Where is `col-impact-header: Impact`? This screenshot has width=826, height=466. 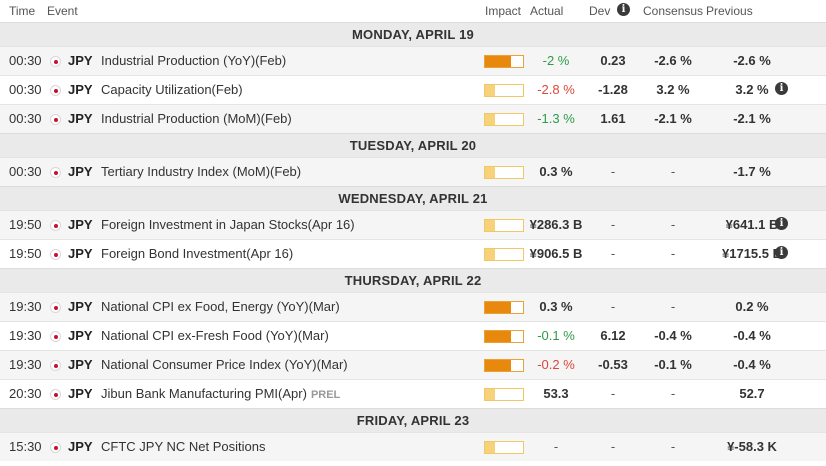
col-impact-header: Impact is located at coordinates (503, 11).